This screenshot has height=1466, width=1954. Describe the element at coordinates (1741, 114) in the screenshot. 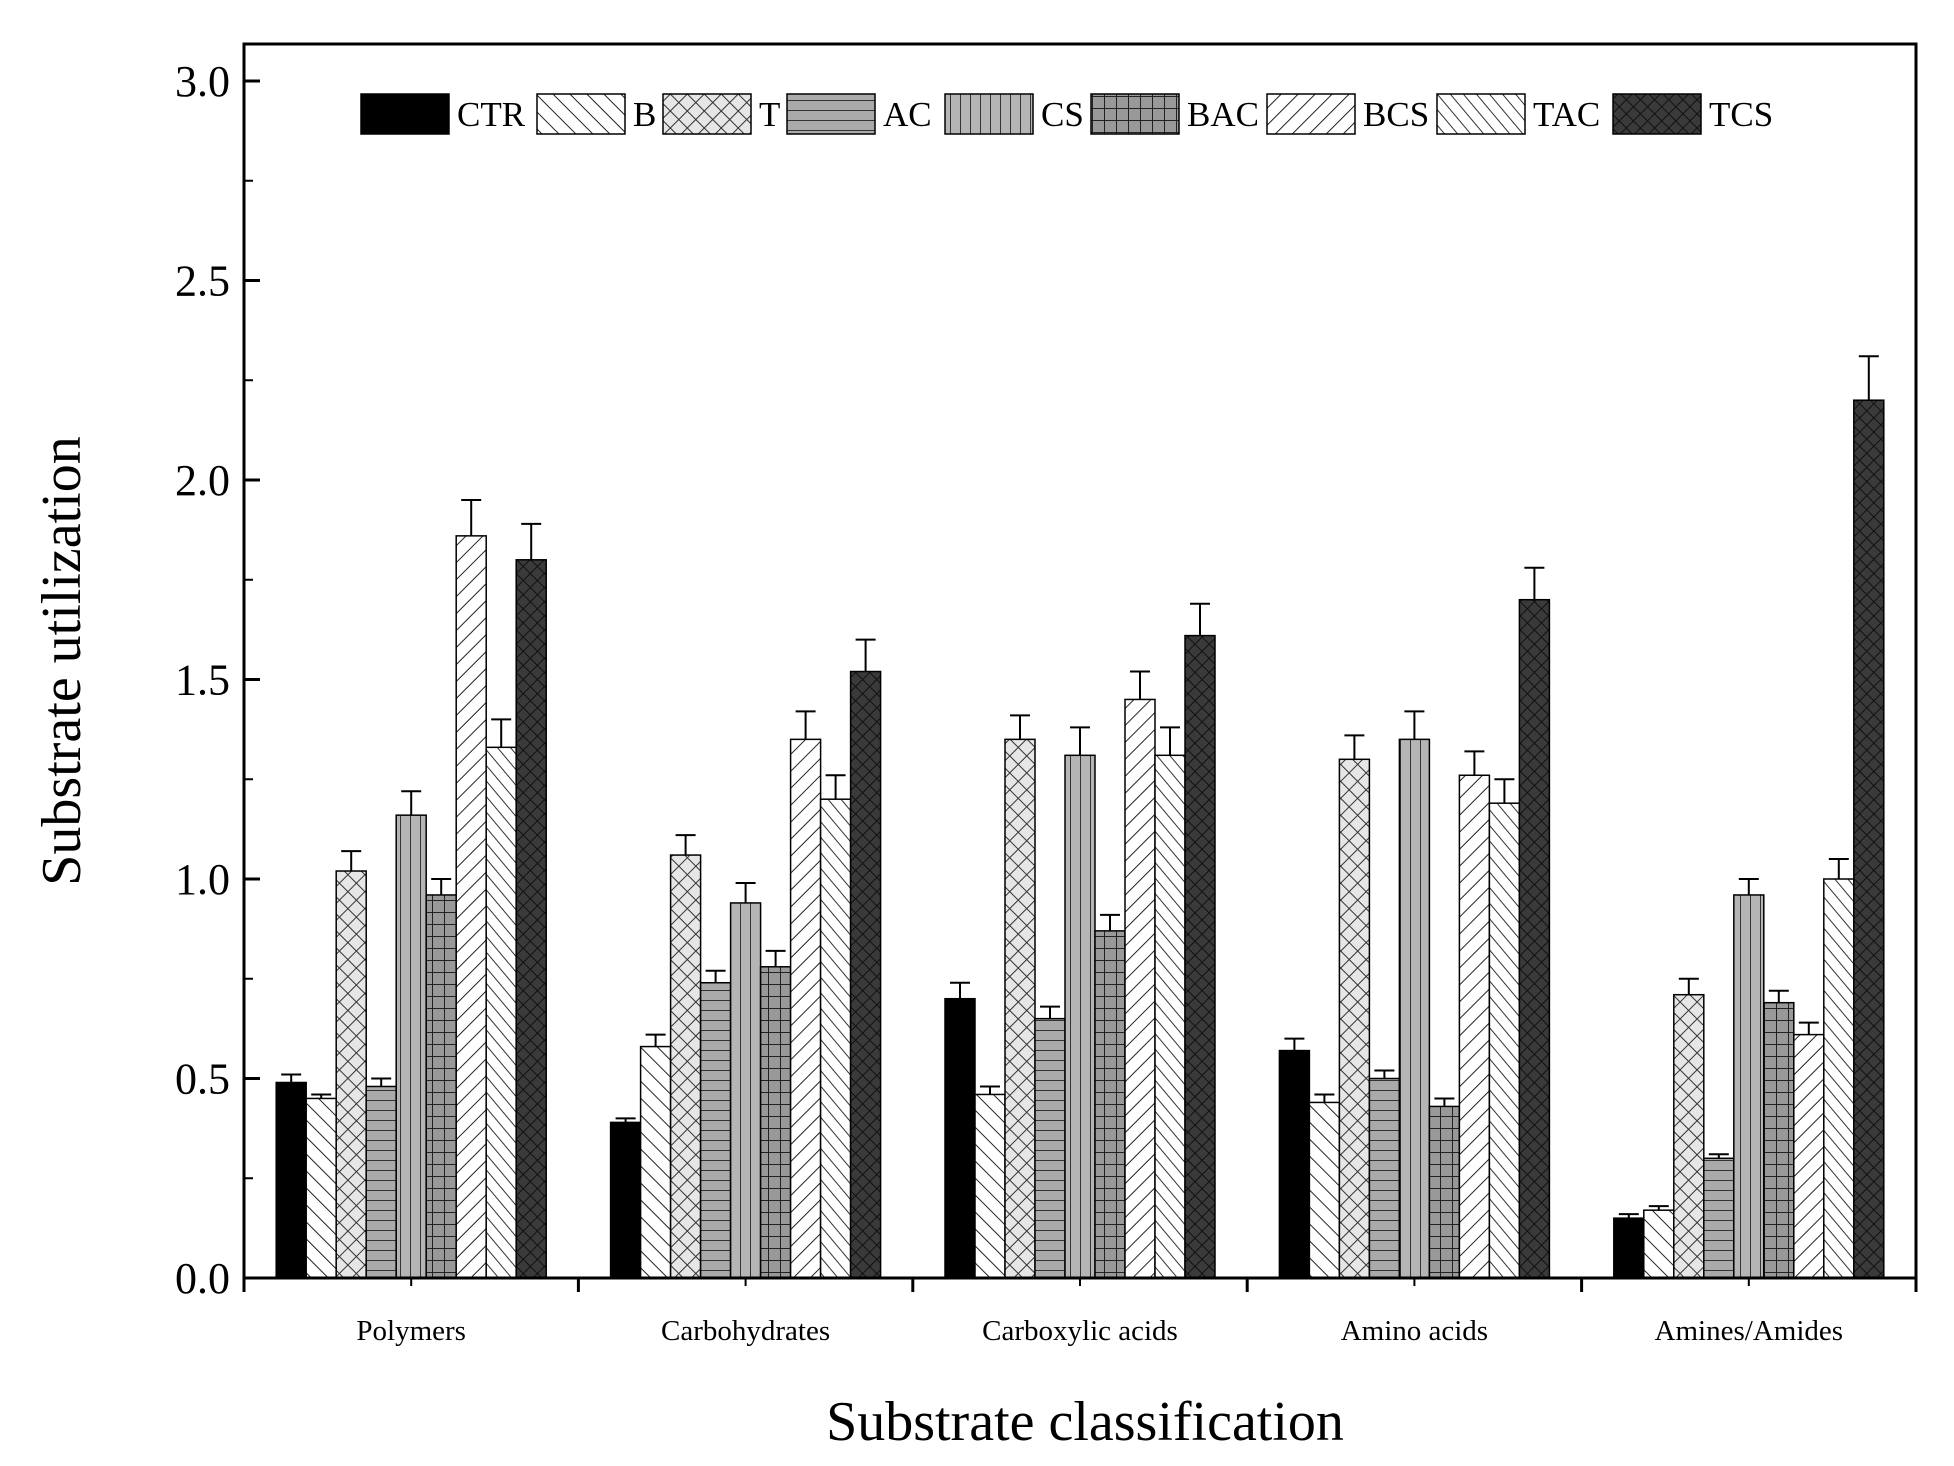

I see `legend-label: TCS` at that location.